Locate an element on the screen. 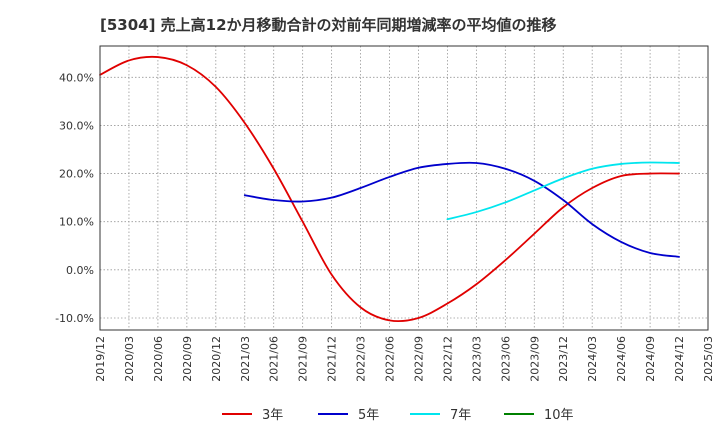  x-tick-label: 2020/06 is located at coordinates (158, 359).